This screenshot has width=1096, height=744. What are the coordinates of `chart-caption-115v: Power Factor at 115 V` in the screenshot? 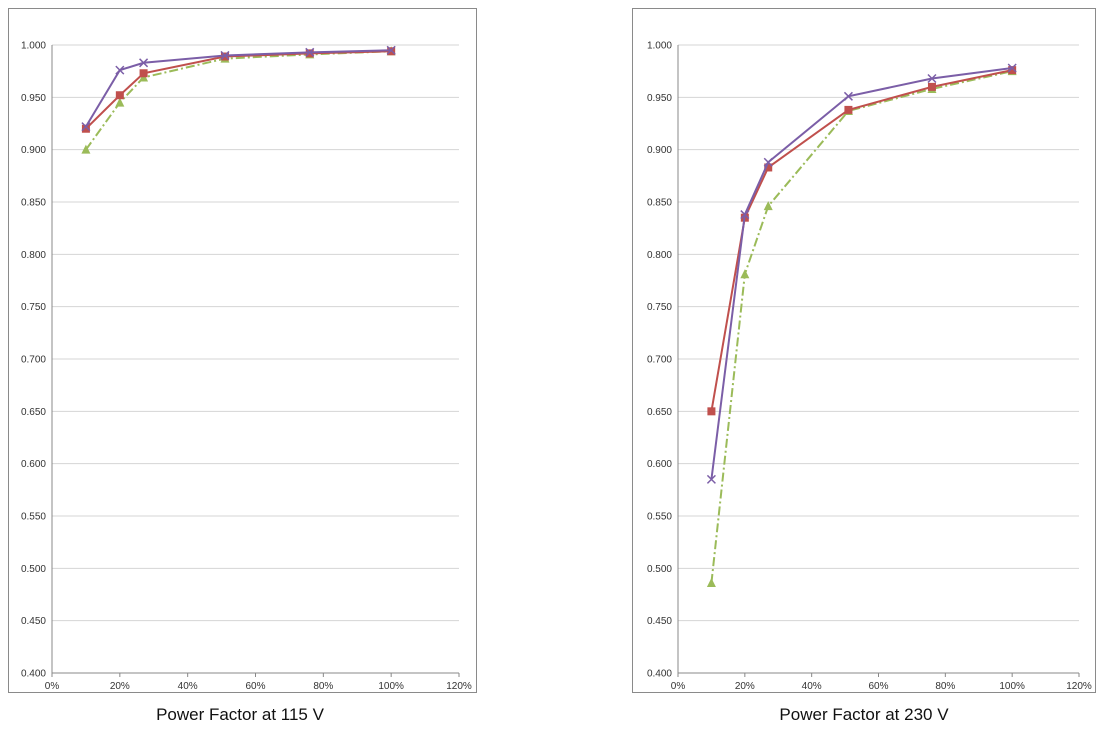 It's located at (240, 714).